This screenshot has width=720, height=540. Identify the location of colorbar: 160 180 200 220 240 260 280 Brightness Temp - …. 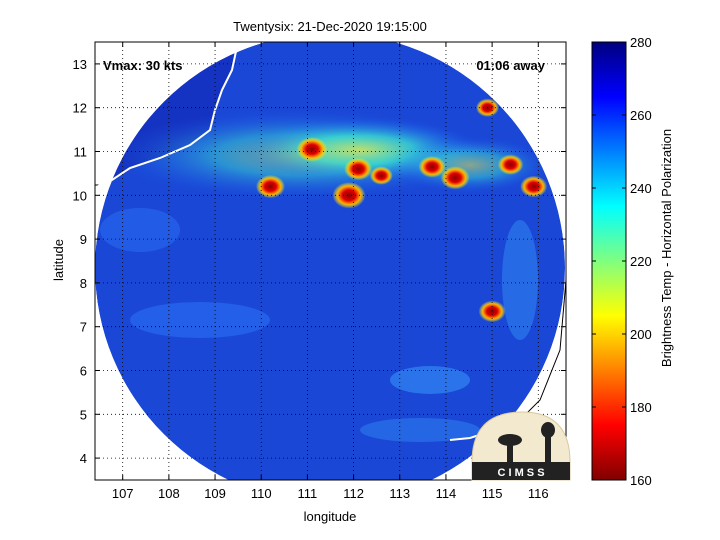
(632, 261).